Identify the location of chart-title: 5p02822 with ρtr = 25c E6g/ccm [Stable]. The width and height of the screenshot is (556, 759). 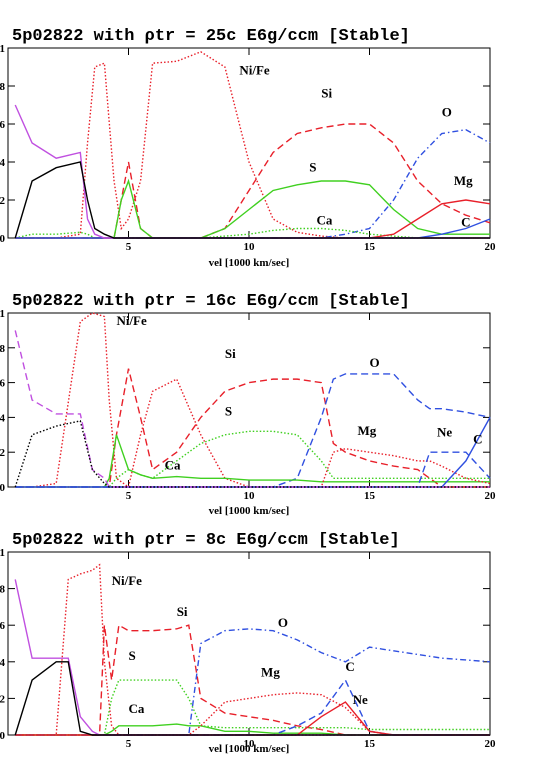
(211, 36).